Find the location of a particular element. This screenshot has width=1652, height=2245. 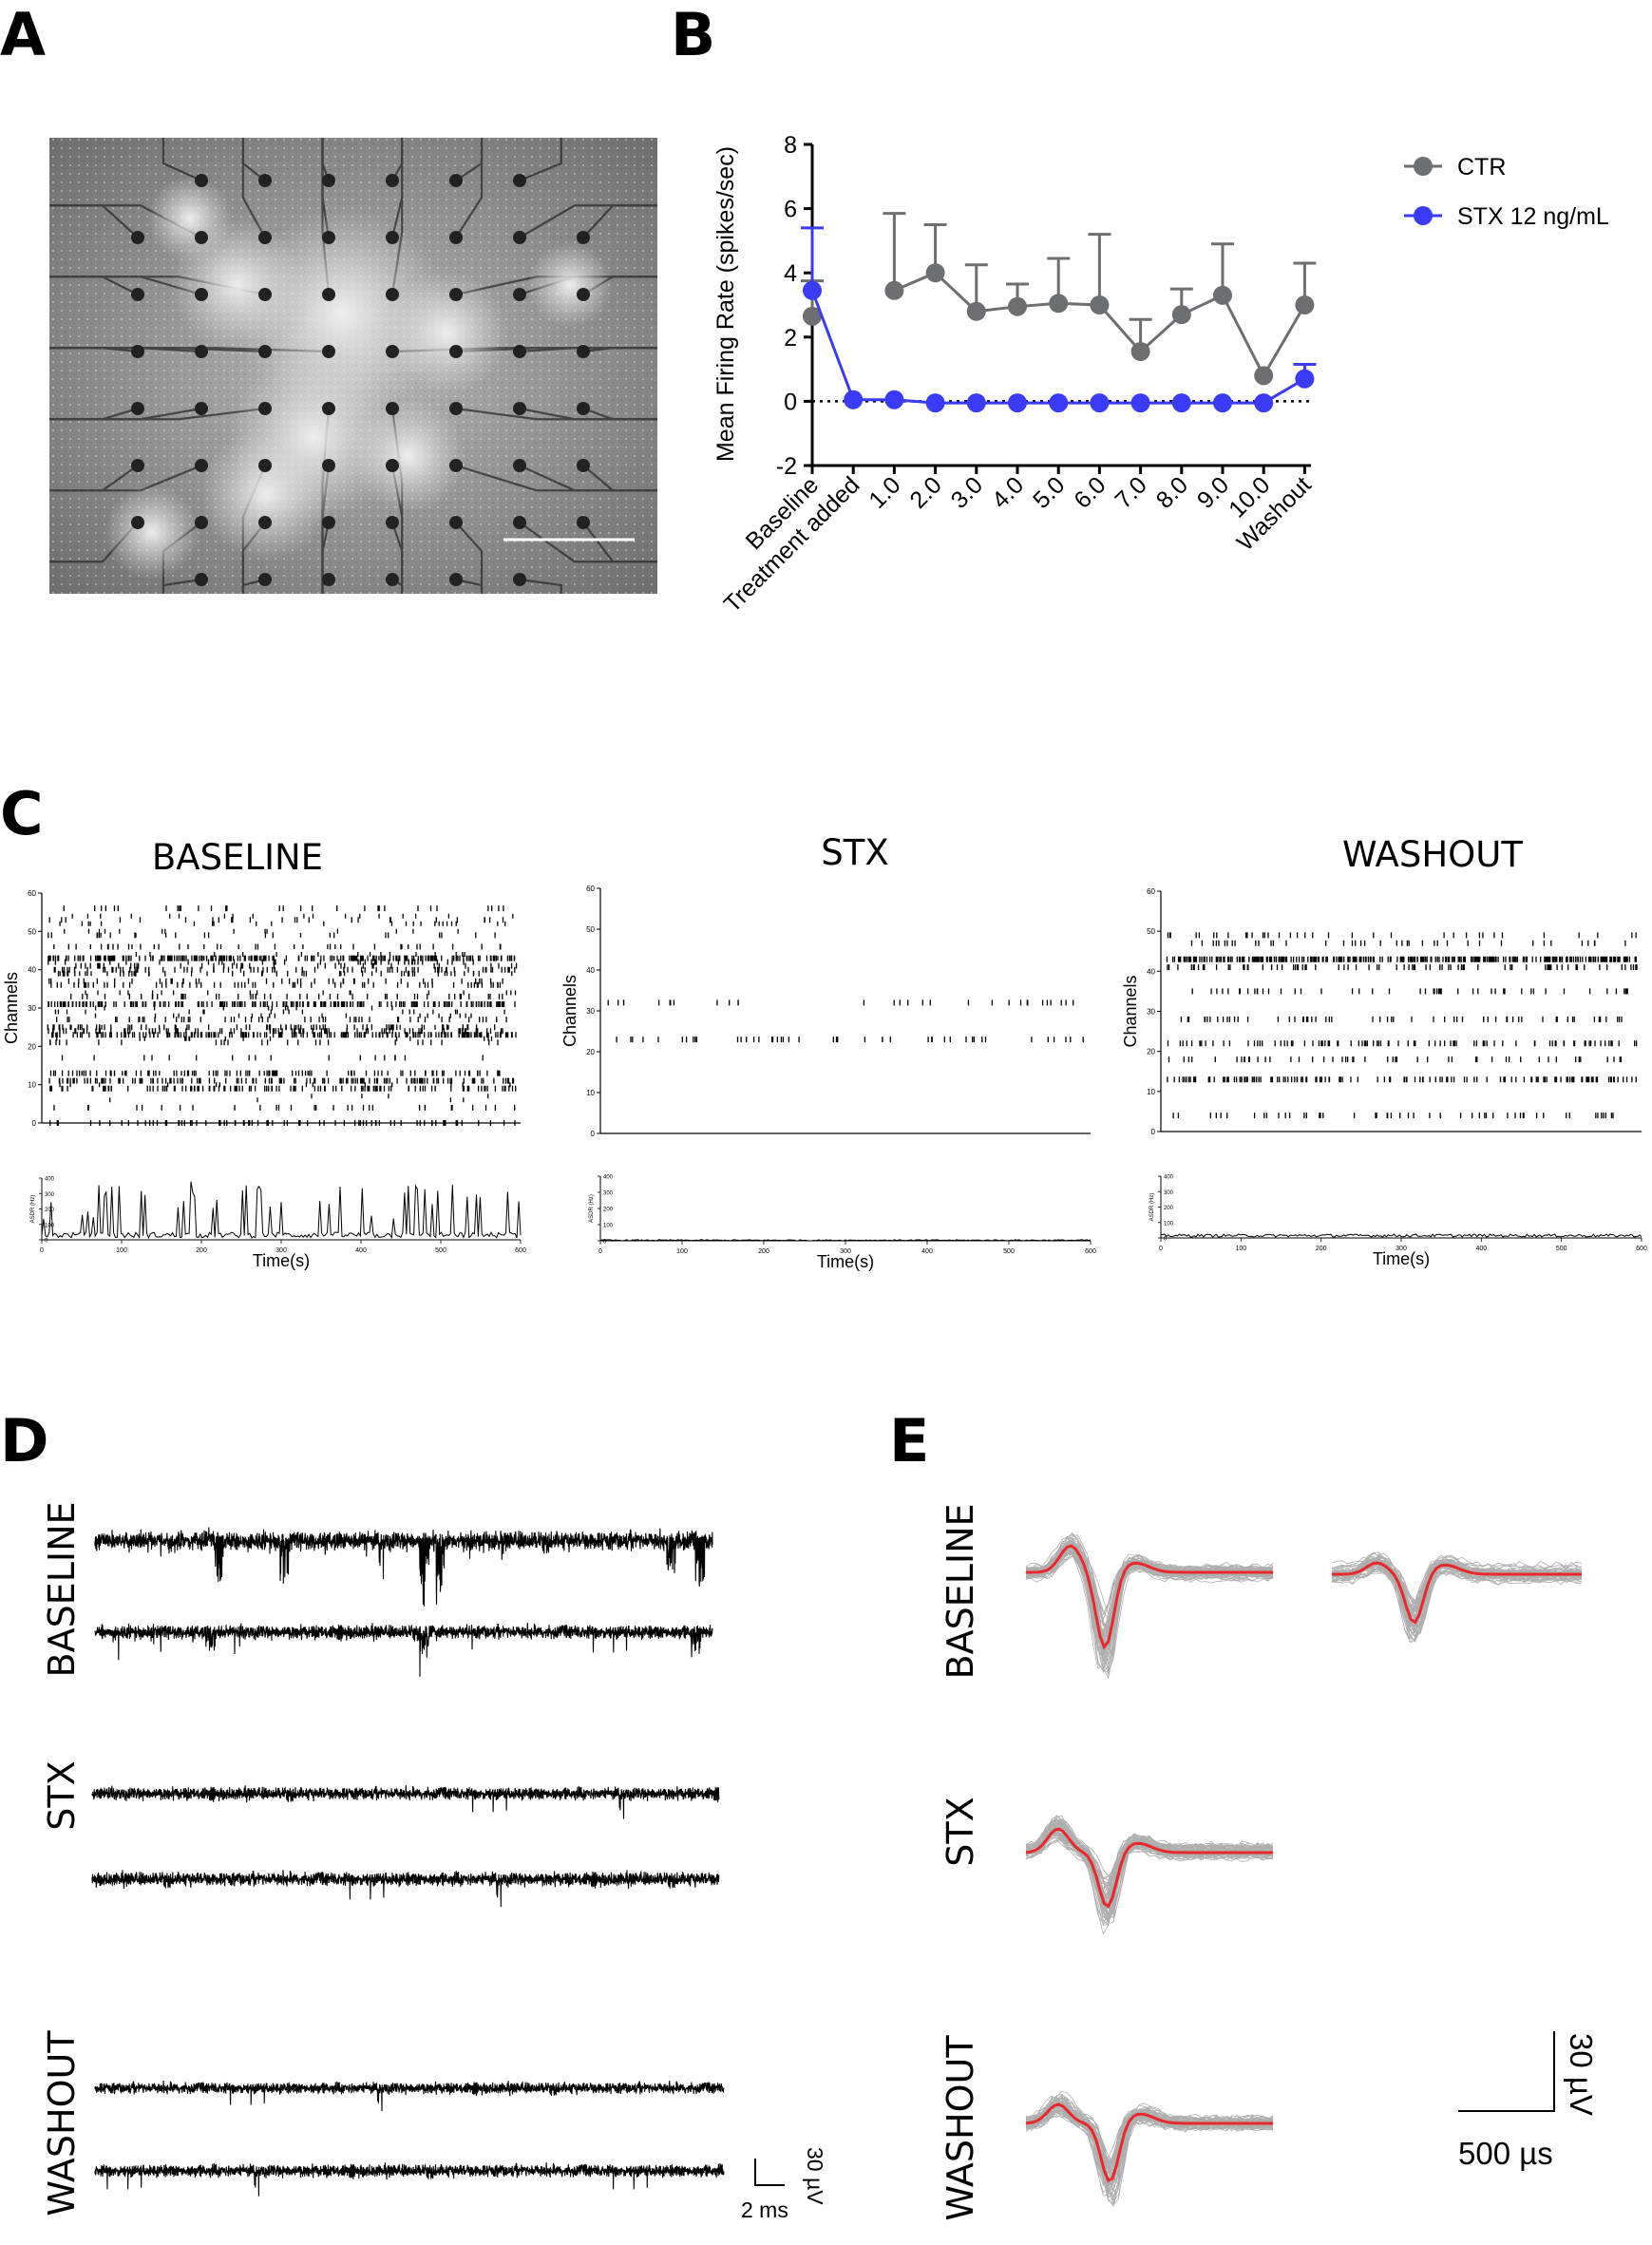

rate-trace is located at coordinates (845, 1240).